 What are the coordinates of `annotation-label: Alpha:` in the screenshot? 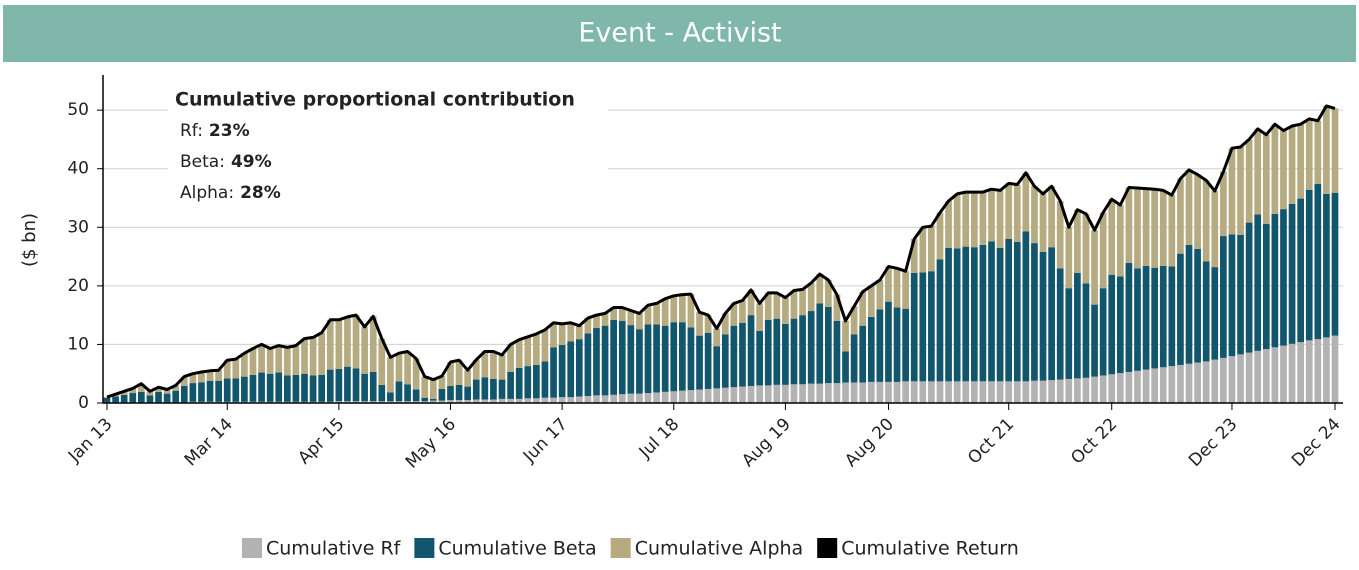 It's located at (207, 193).